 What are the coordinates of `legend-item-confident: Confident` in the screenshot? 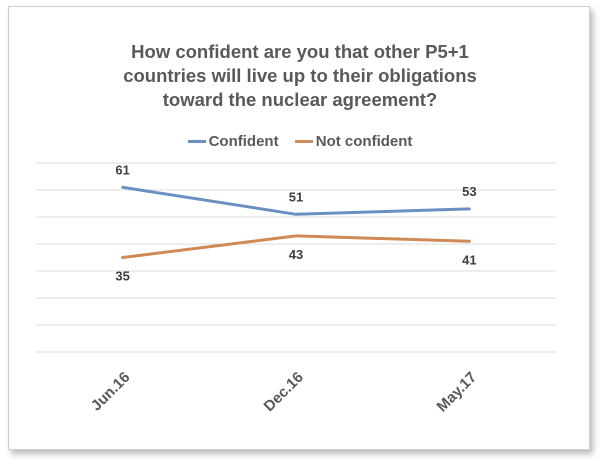 It's located at (233, 141).